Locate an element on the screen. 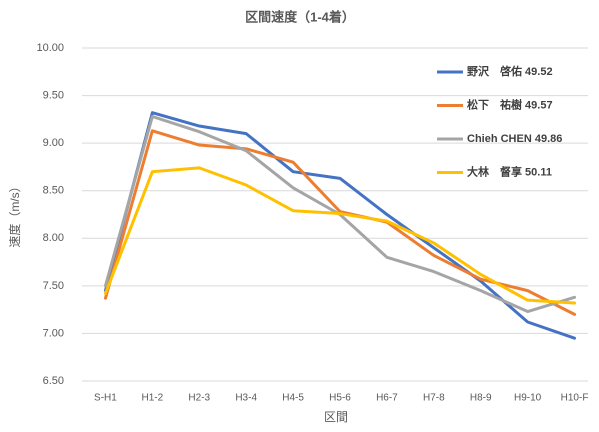 Image resolution: width=599 pixels, height=432 pixels. x-tick-label: H5-6 is located at coordinates (340, 398).